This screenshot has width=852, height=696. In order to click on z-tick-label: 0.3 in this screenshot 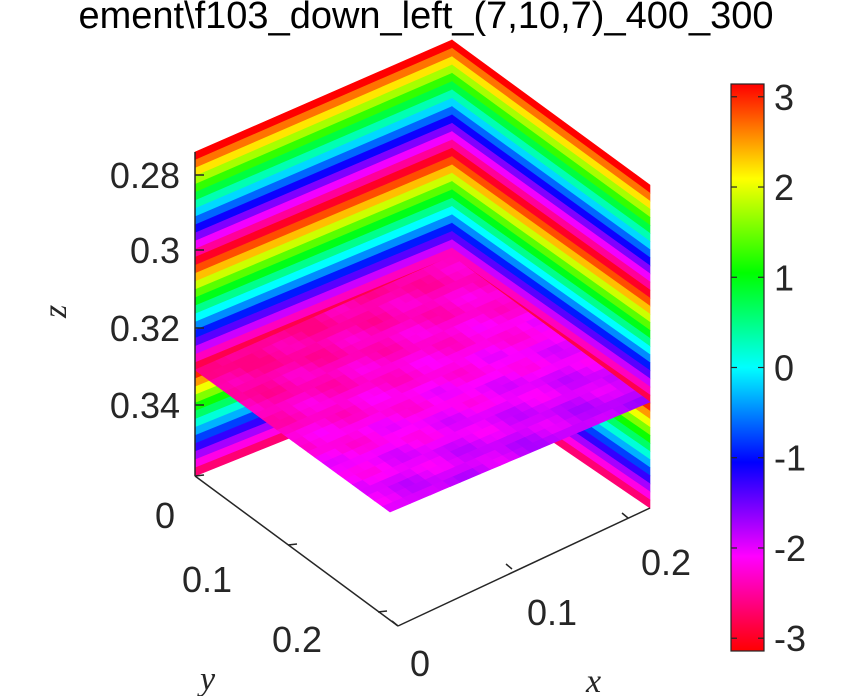, I will do `click(155, 250)`.